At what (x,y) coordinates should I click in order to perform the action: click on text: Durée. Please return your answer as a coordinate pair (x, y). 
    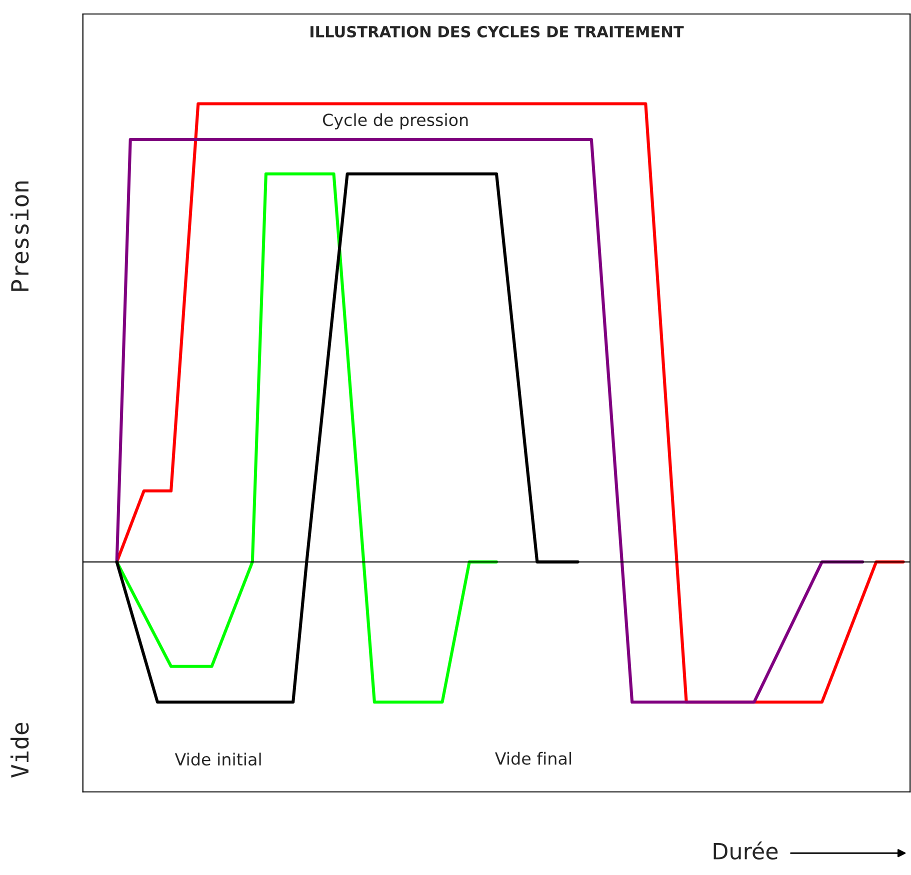
    Looking at the image, I should click on (746, 850).